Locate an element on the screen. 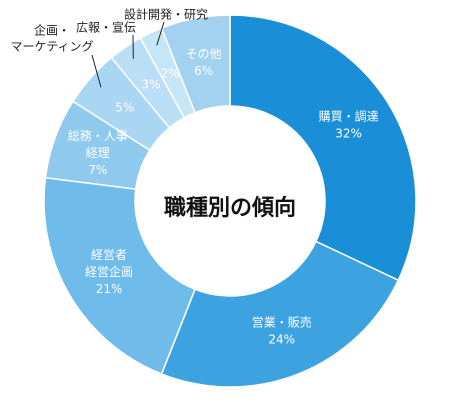 Image resolution: width=462 pixels, height=402 pixels. slice-pct-label: 5% is located at coordinates (124, 108).